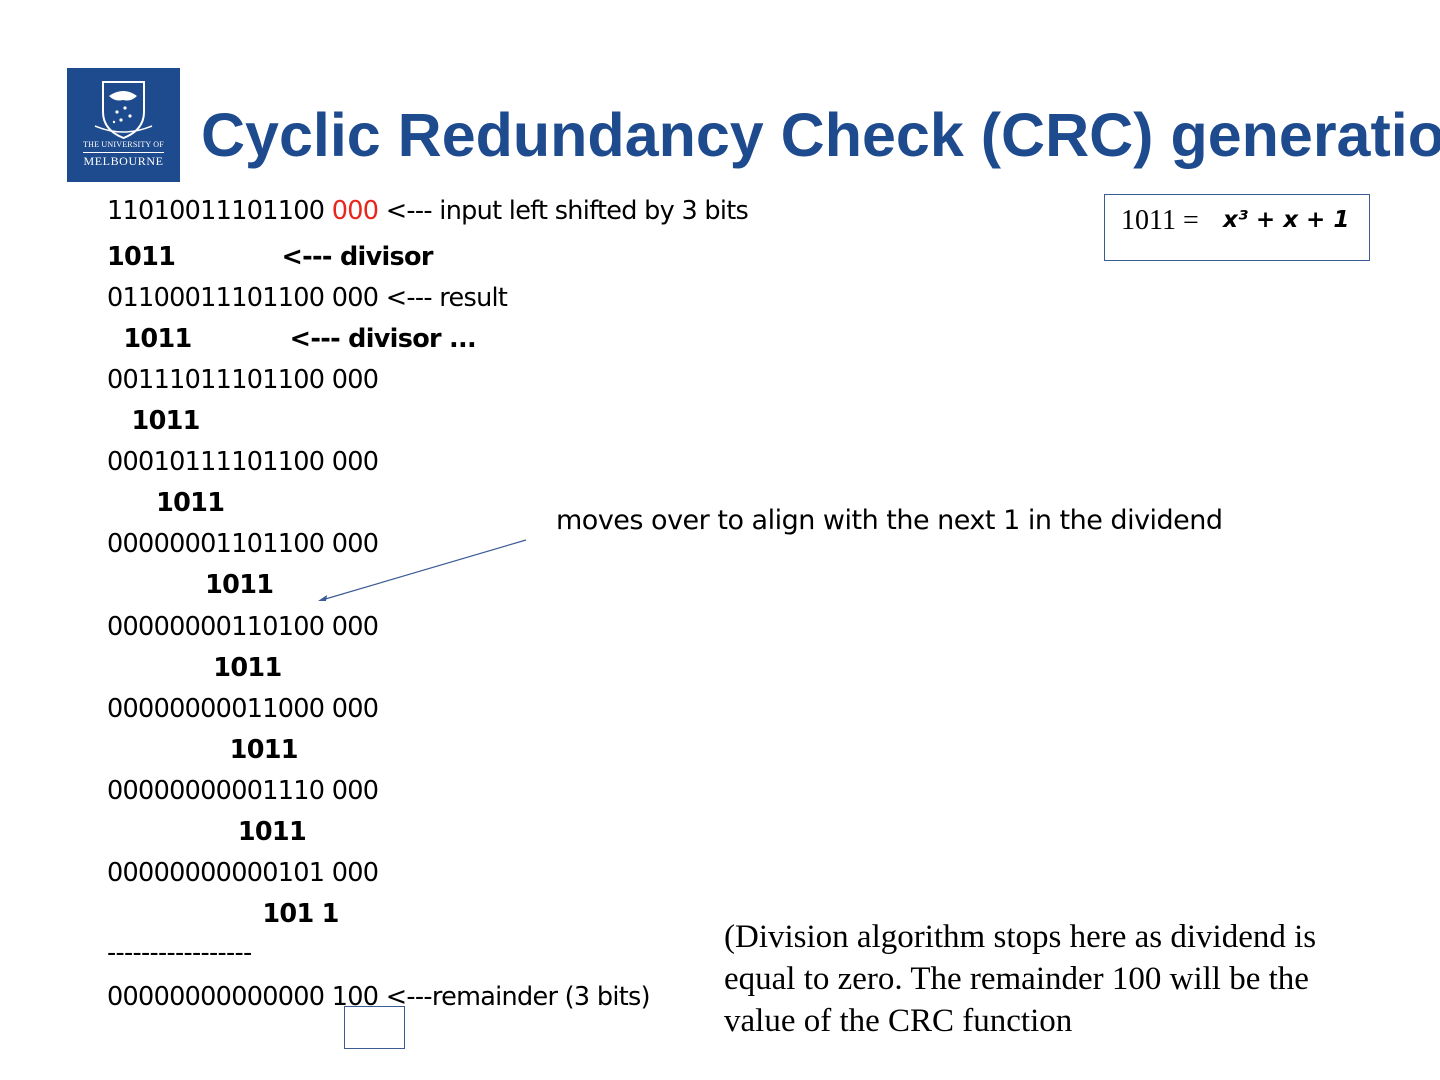 This screenshot has height=1080, width=1440. What do you see at coordinates (563, 211) in the screenshot?
I see `input-annotation: <--- input left shifted by 3 bits` at bounding box center [563, 211].